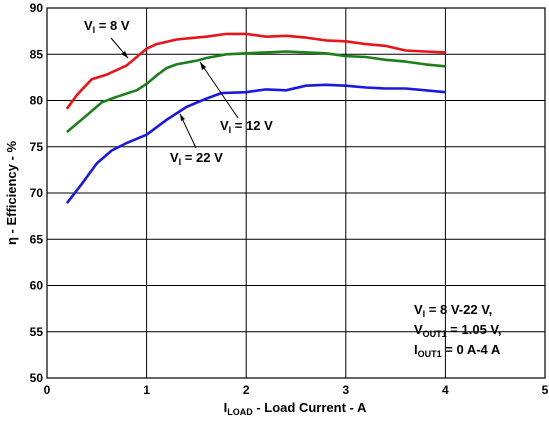  Describe the element at coordinates (196, 158) in the screenshot. I see `svg-text: VI = 22 V` at that location.